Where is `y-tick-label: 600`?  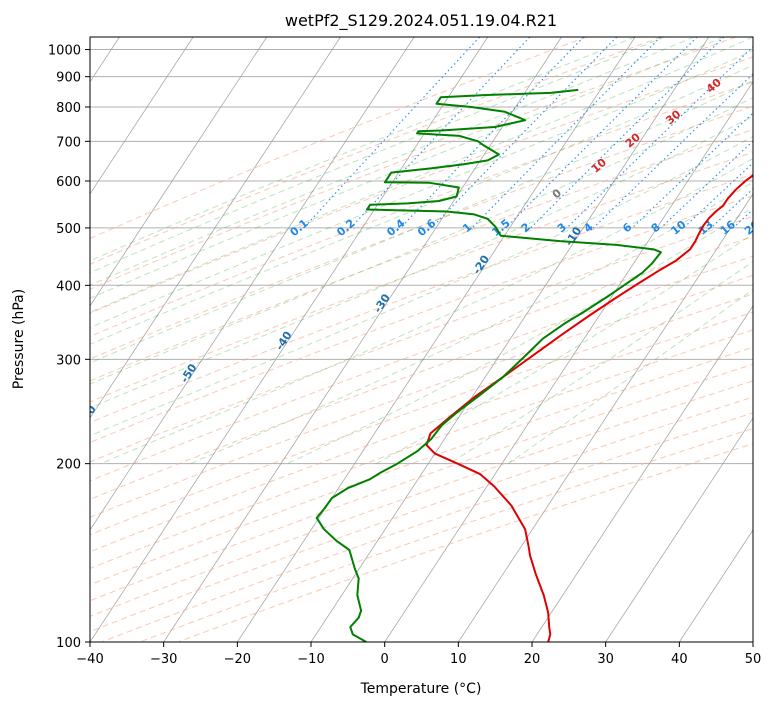
y-tick-label: 600 is located at coordinates (68, 182).